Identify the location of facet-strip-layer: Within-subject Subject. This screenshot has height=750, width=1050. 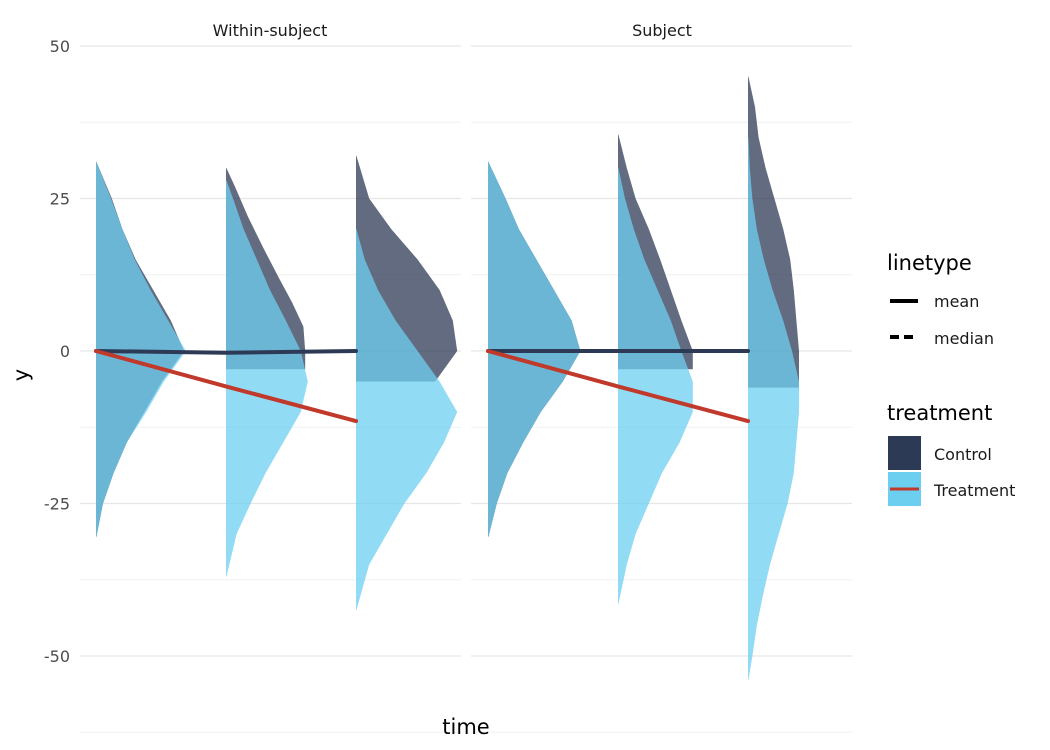
(452, 30).